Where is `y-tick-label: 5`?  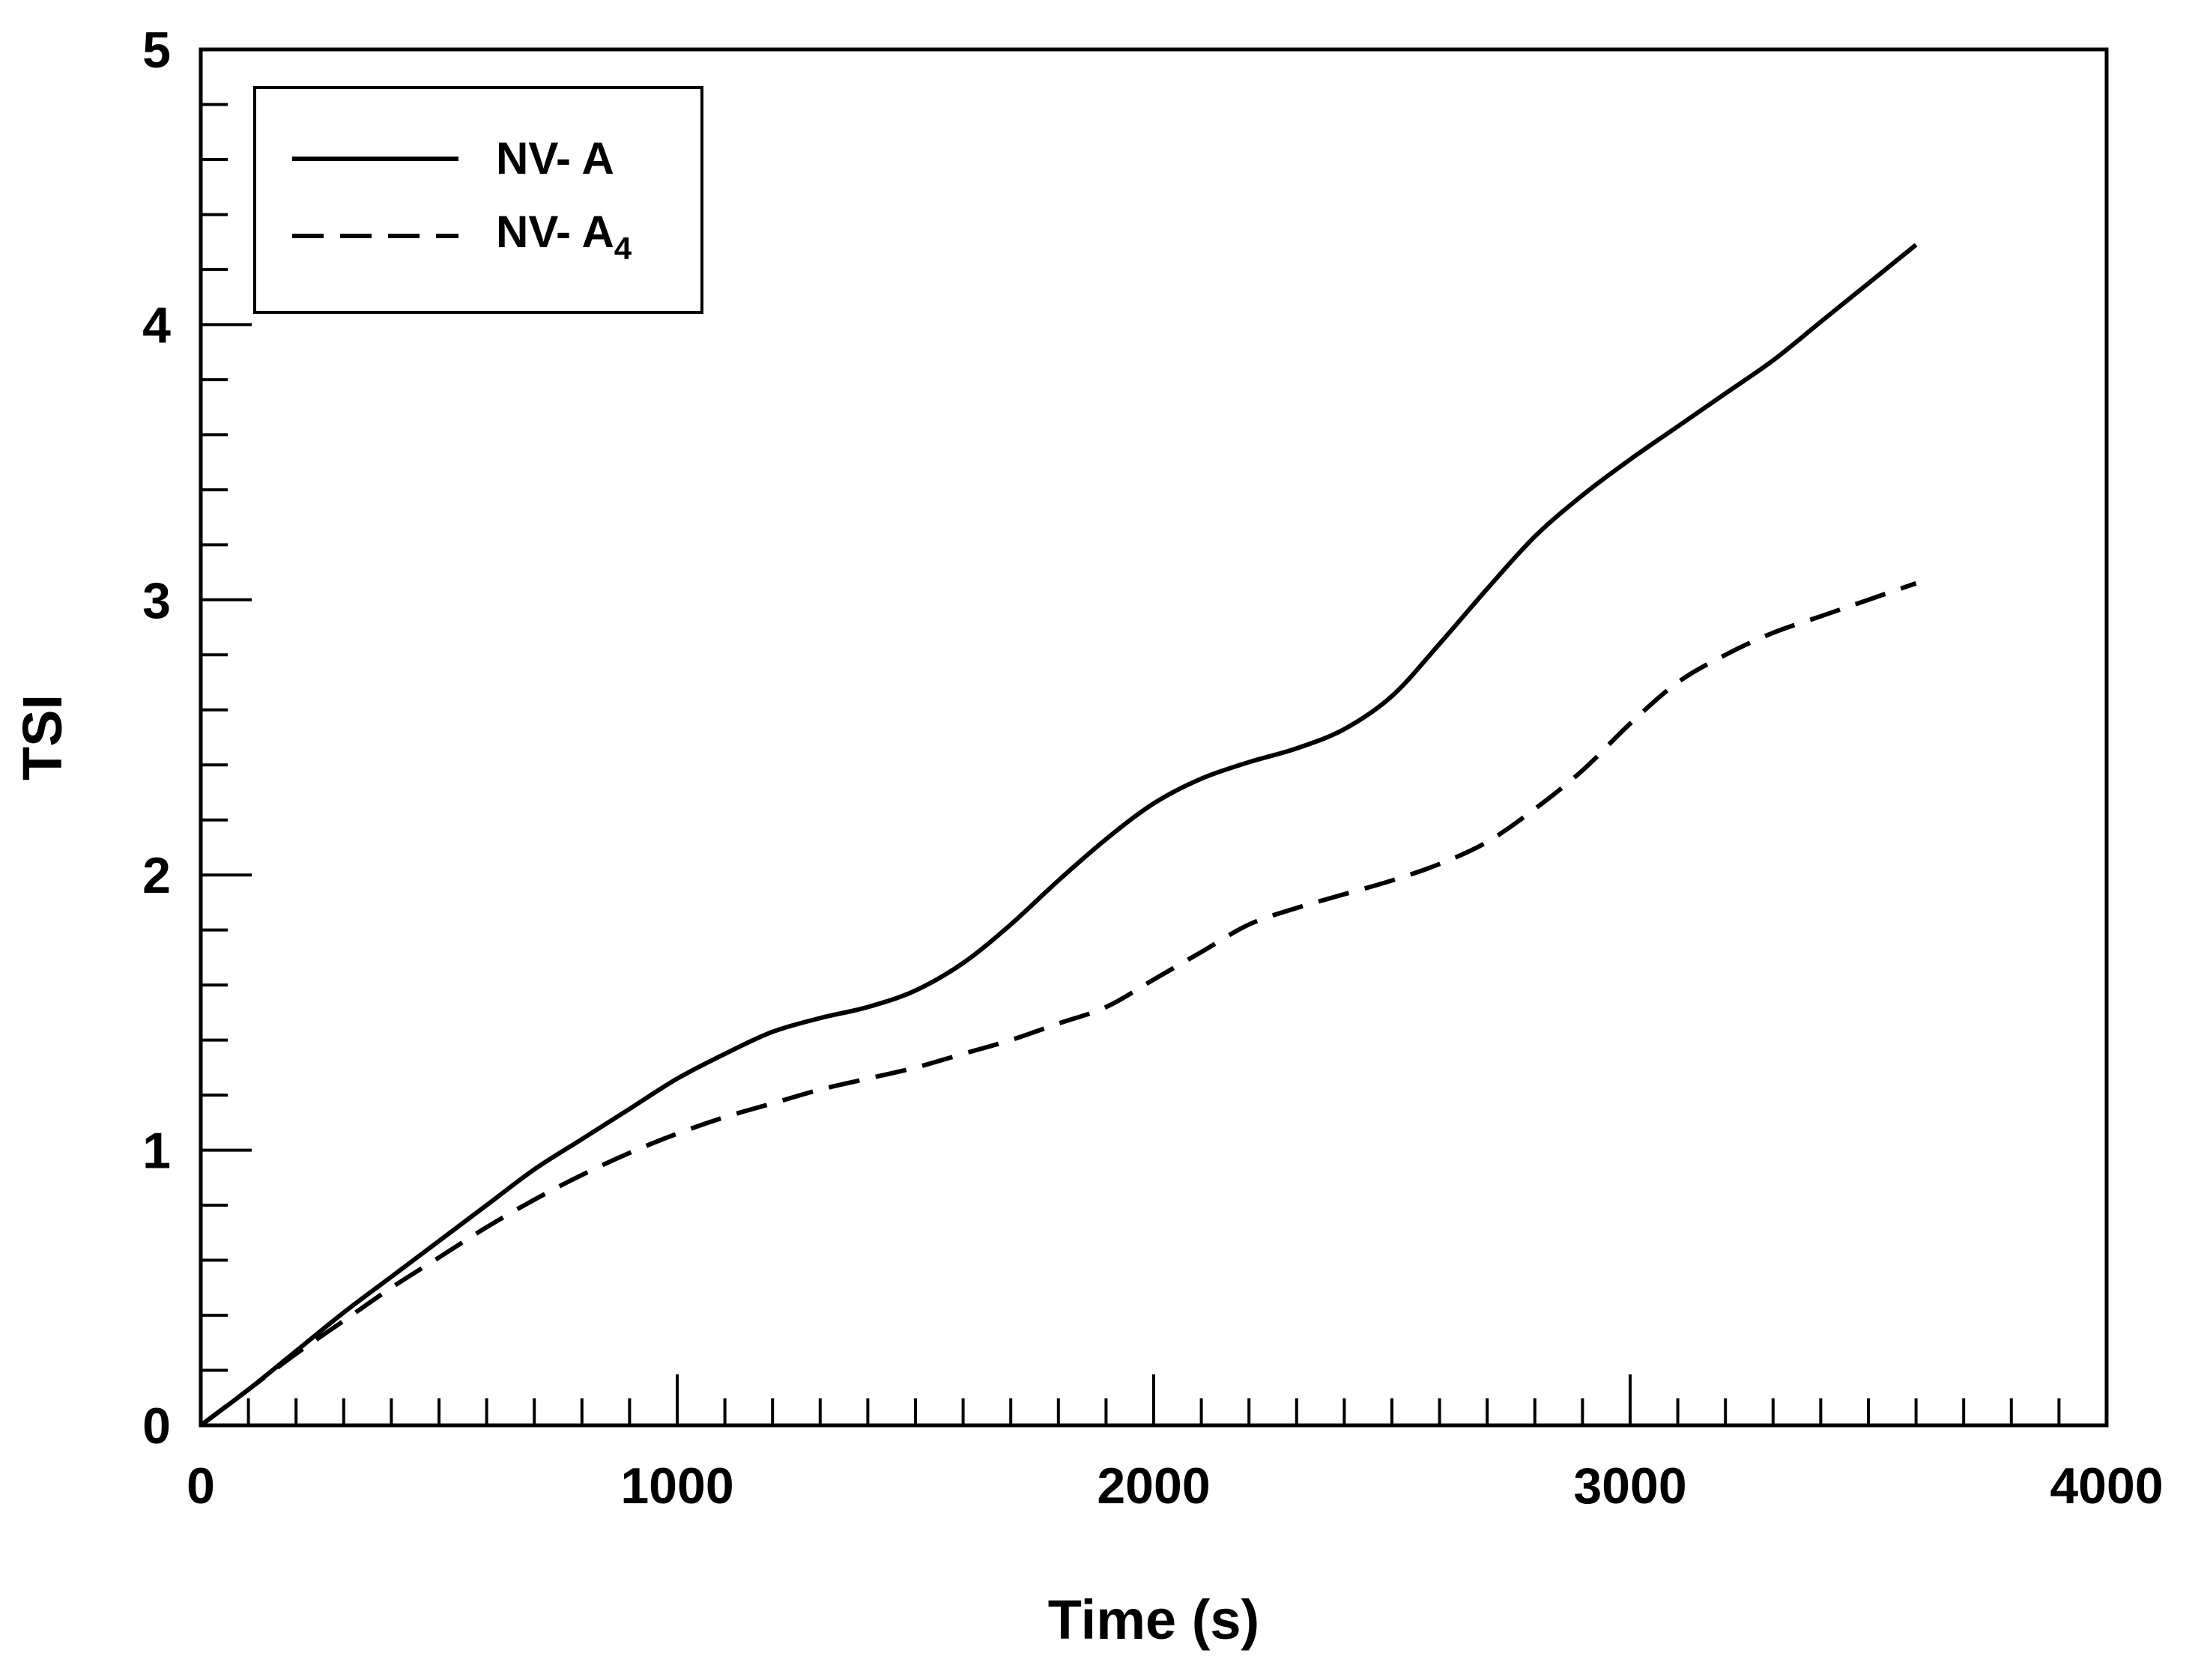
y-tick-label: 5 is located at coordinates (156, 50).